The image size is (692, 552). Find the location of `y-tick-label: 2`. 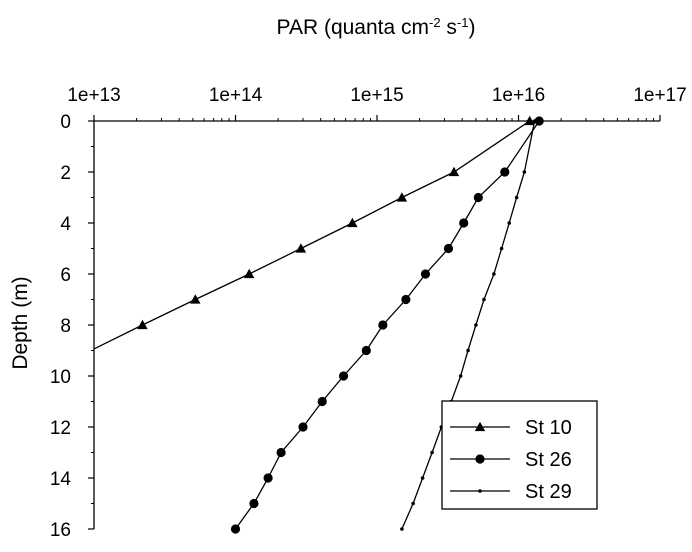

y-tick-label: 2 is located at coordinates (65, 173).